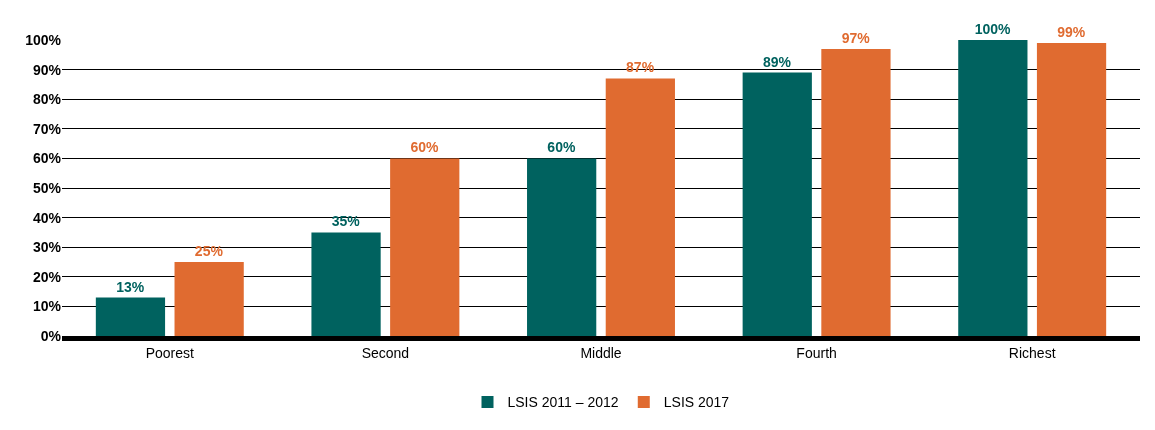 Image resolution: width=1155 pixels, height=430 pixels. What do you see at coordinates (993, 29) in the screenshot?
I see `data-label: 100%` at bounding box center [993, 29].